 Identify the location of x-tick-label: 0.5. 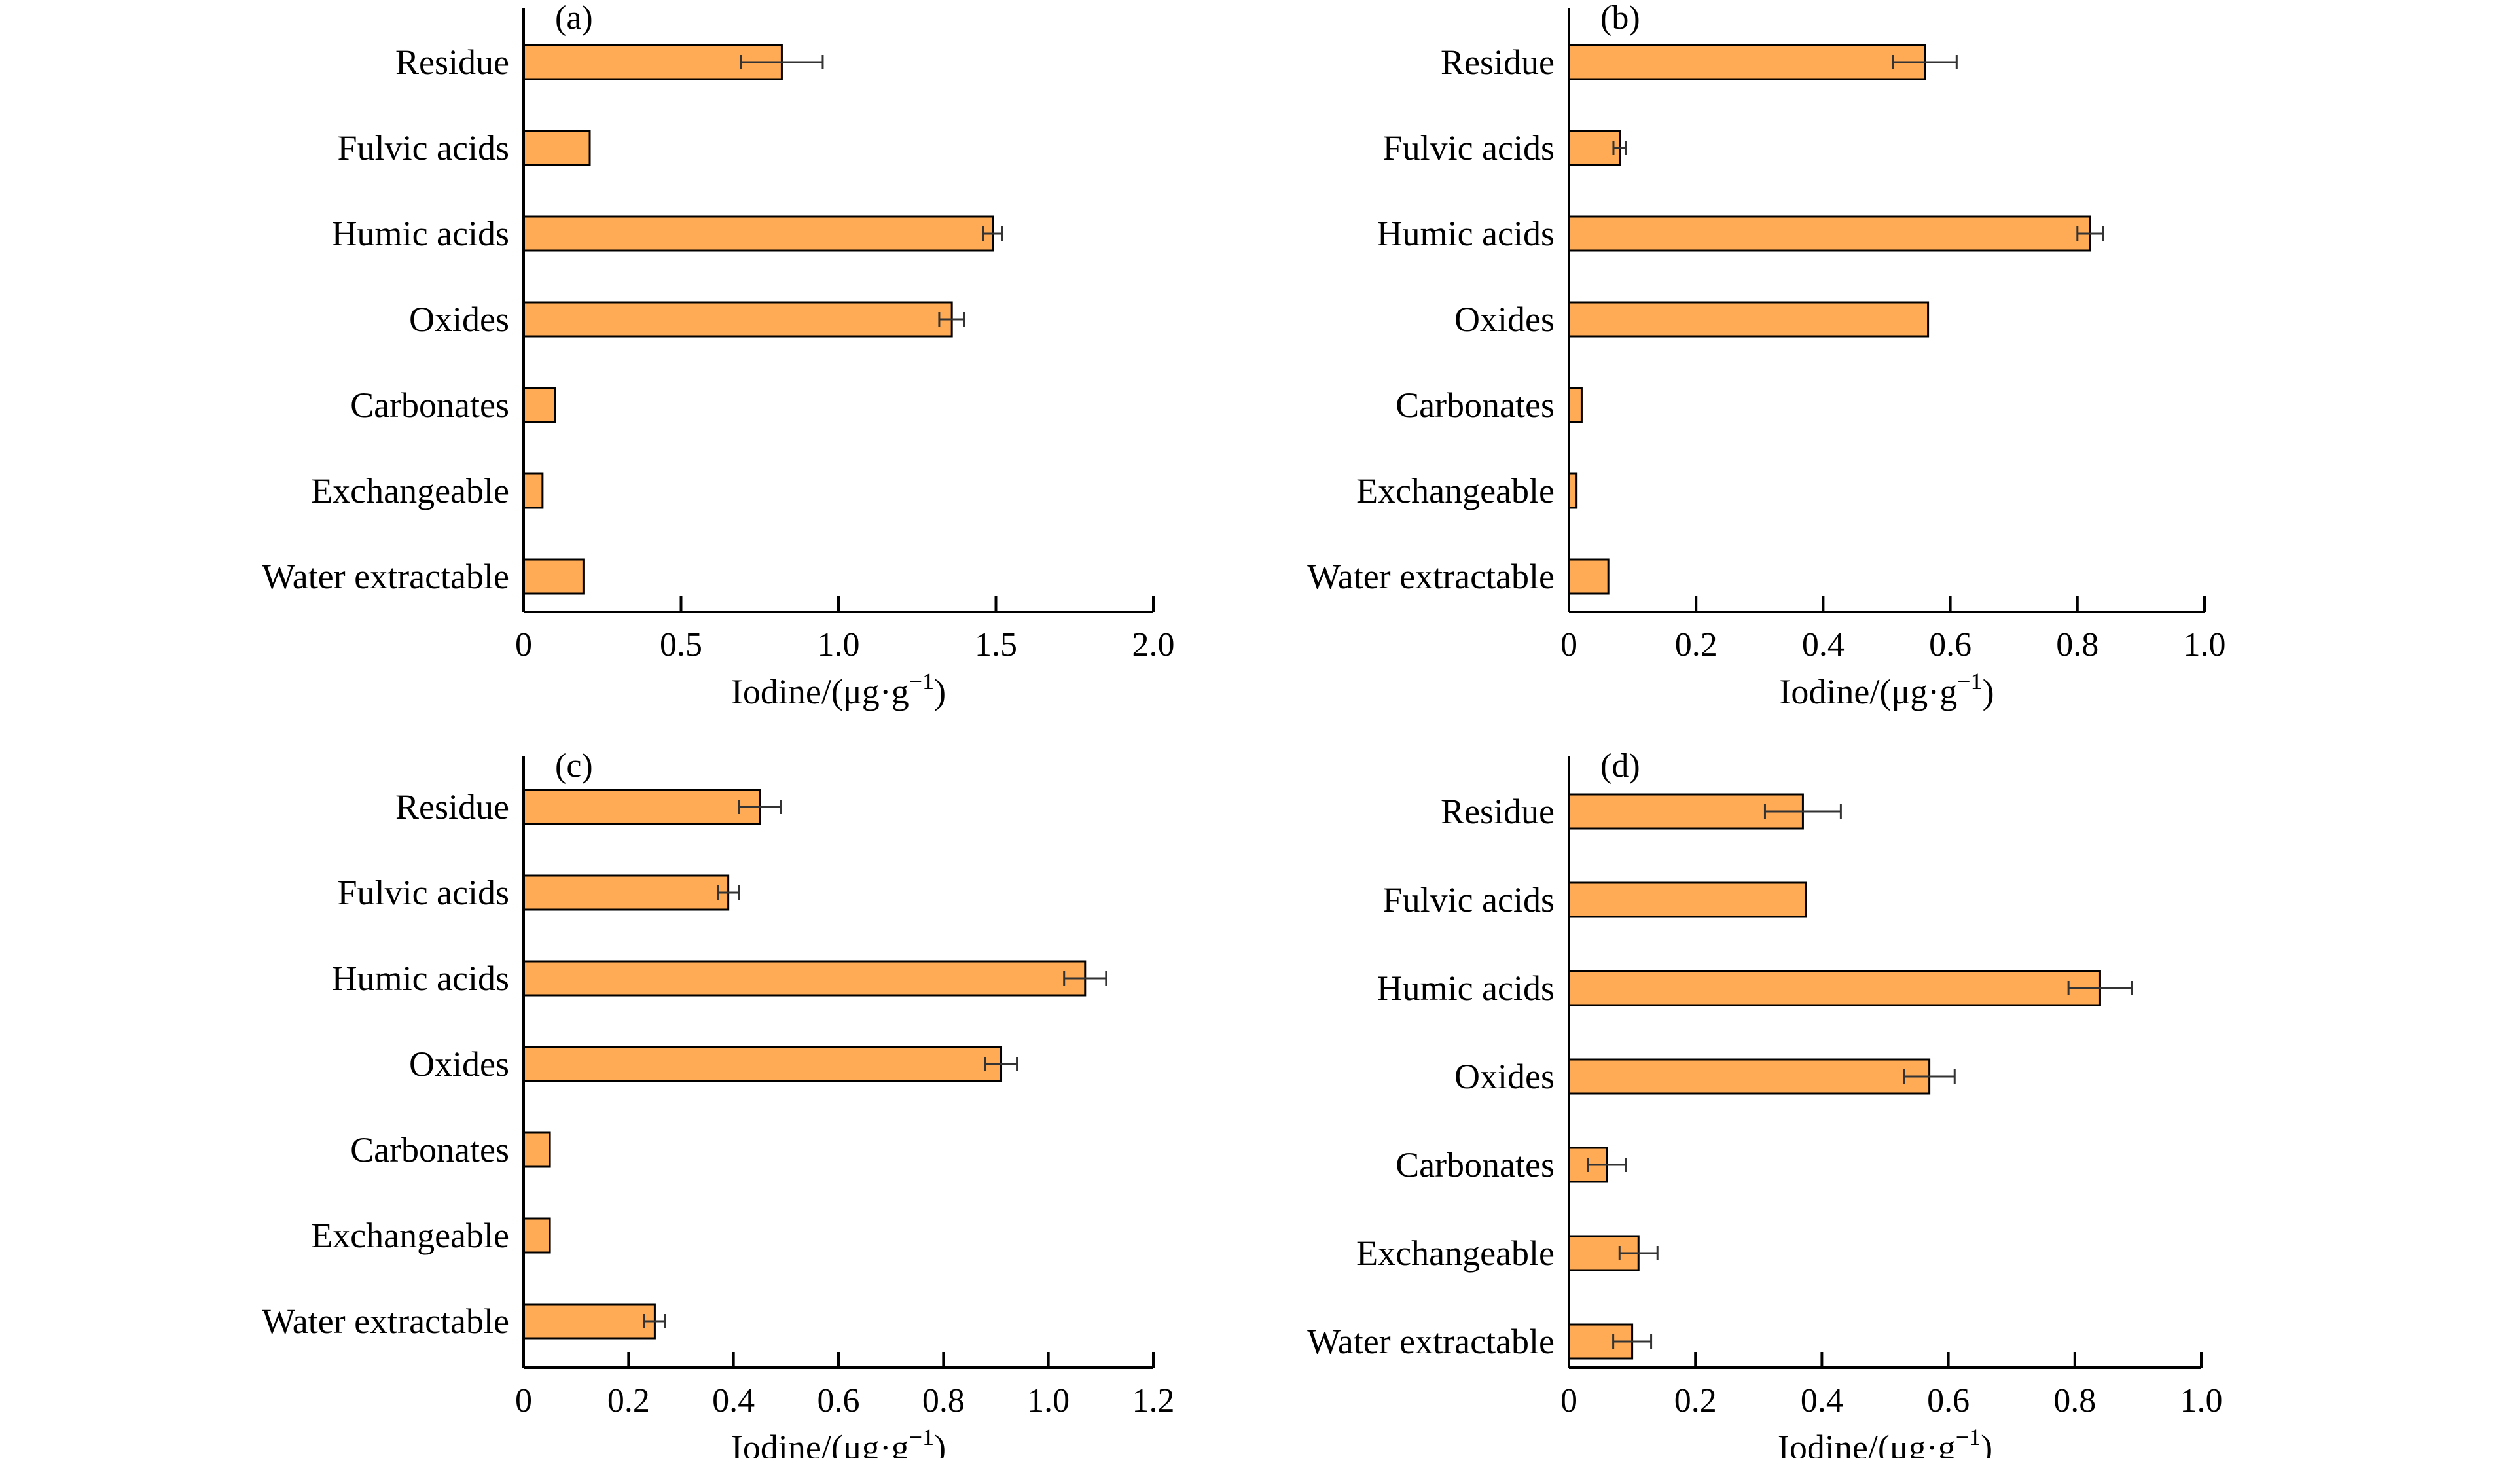
(681, 645).